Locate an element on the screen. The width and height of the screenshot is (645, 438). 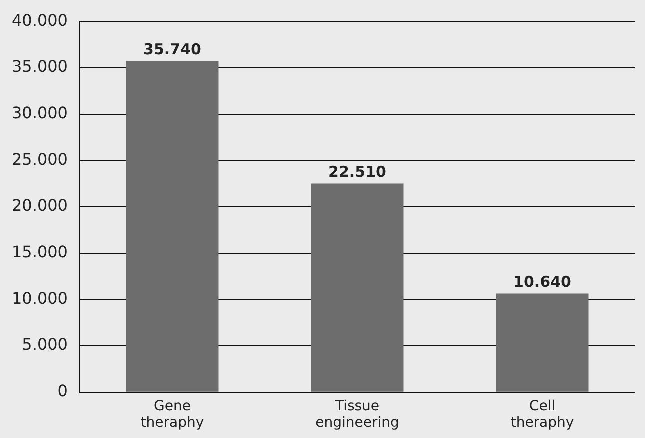
x-tick-label: Gene theraphy is located at coordinates (172, 415).